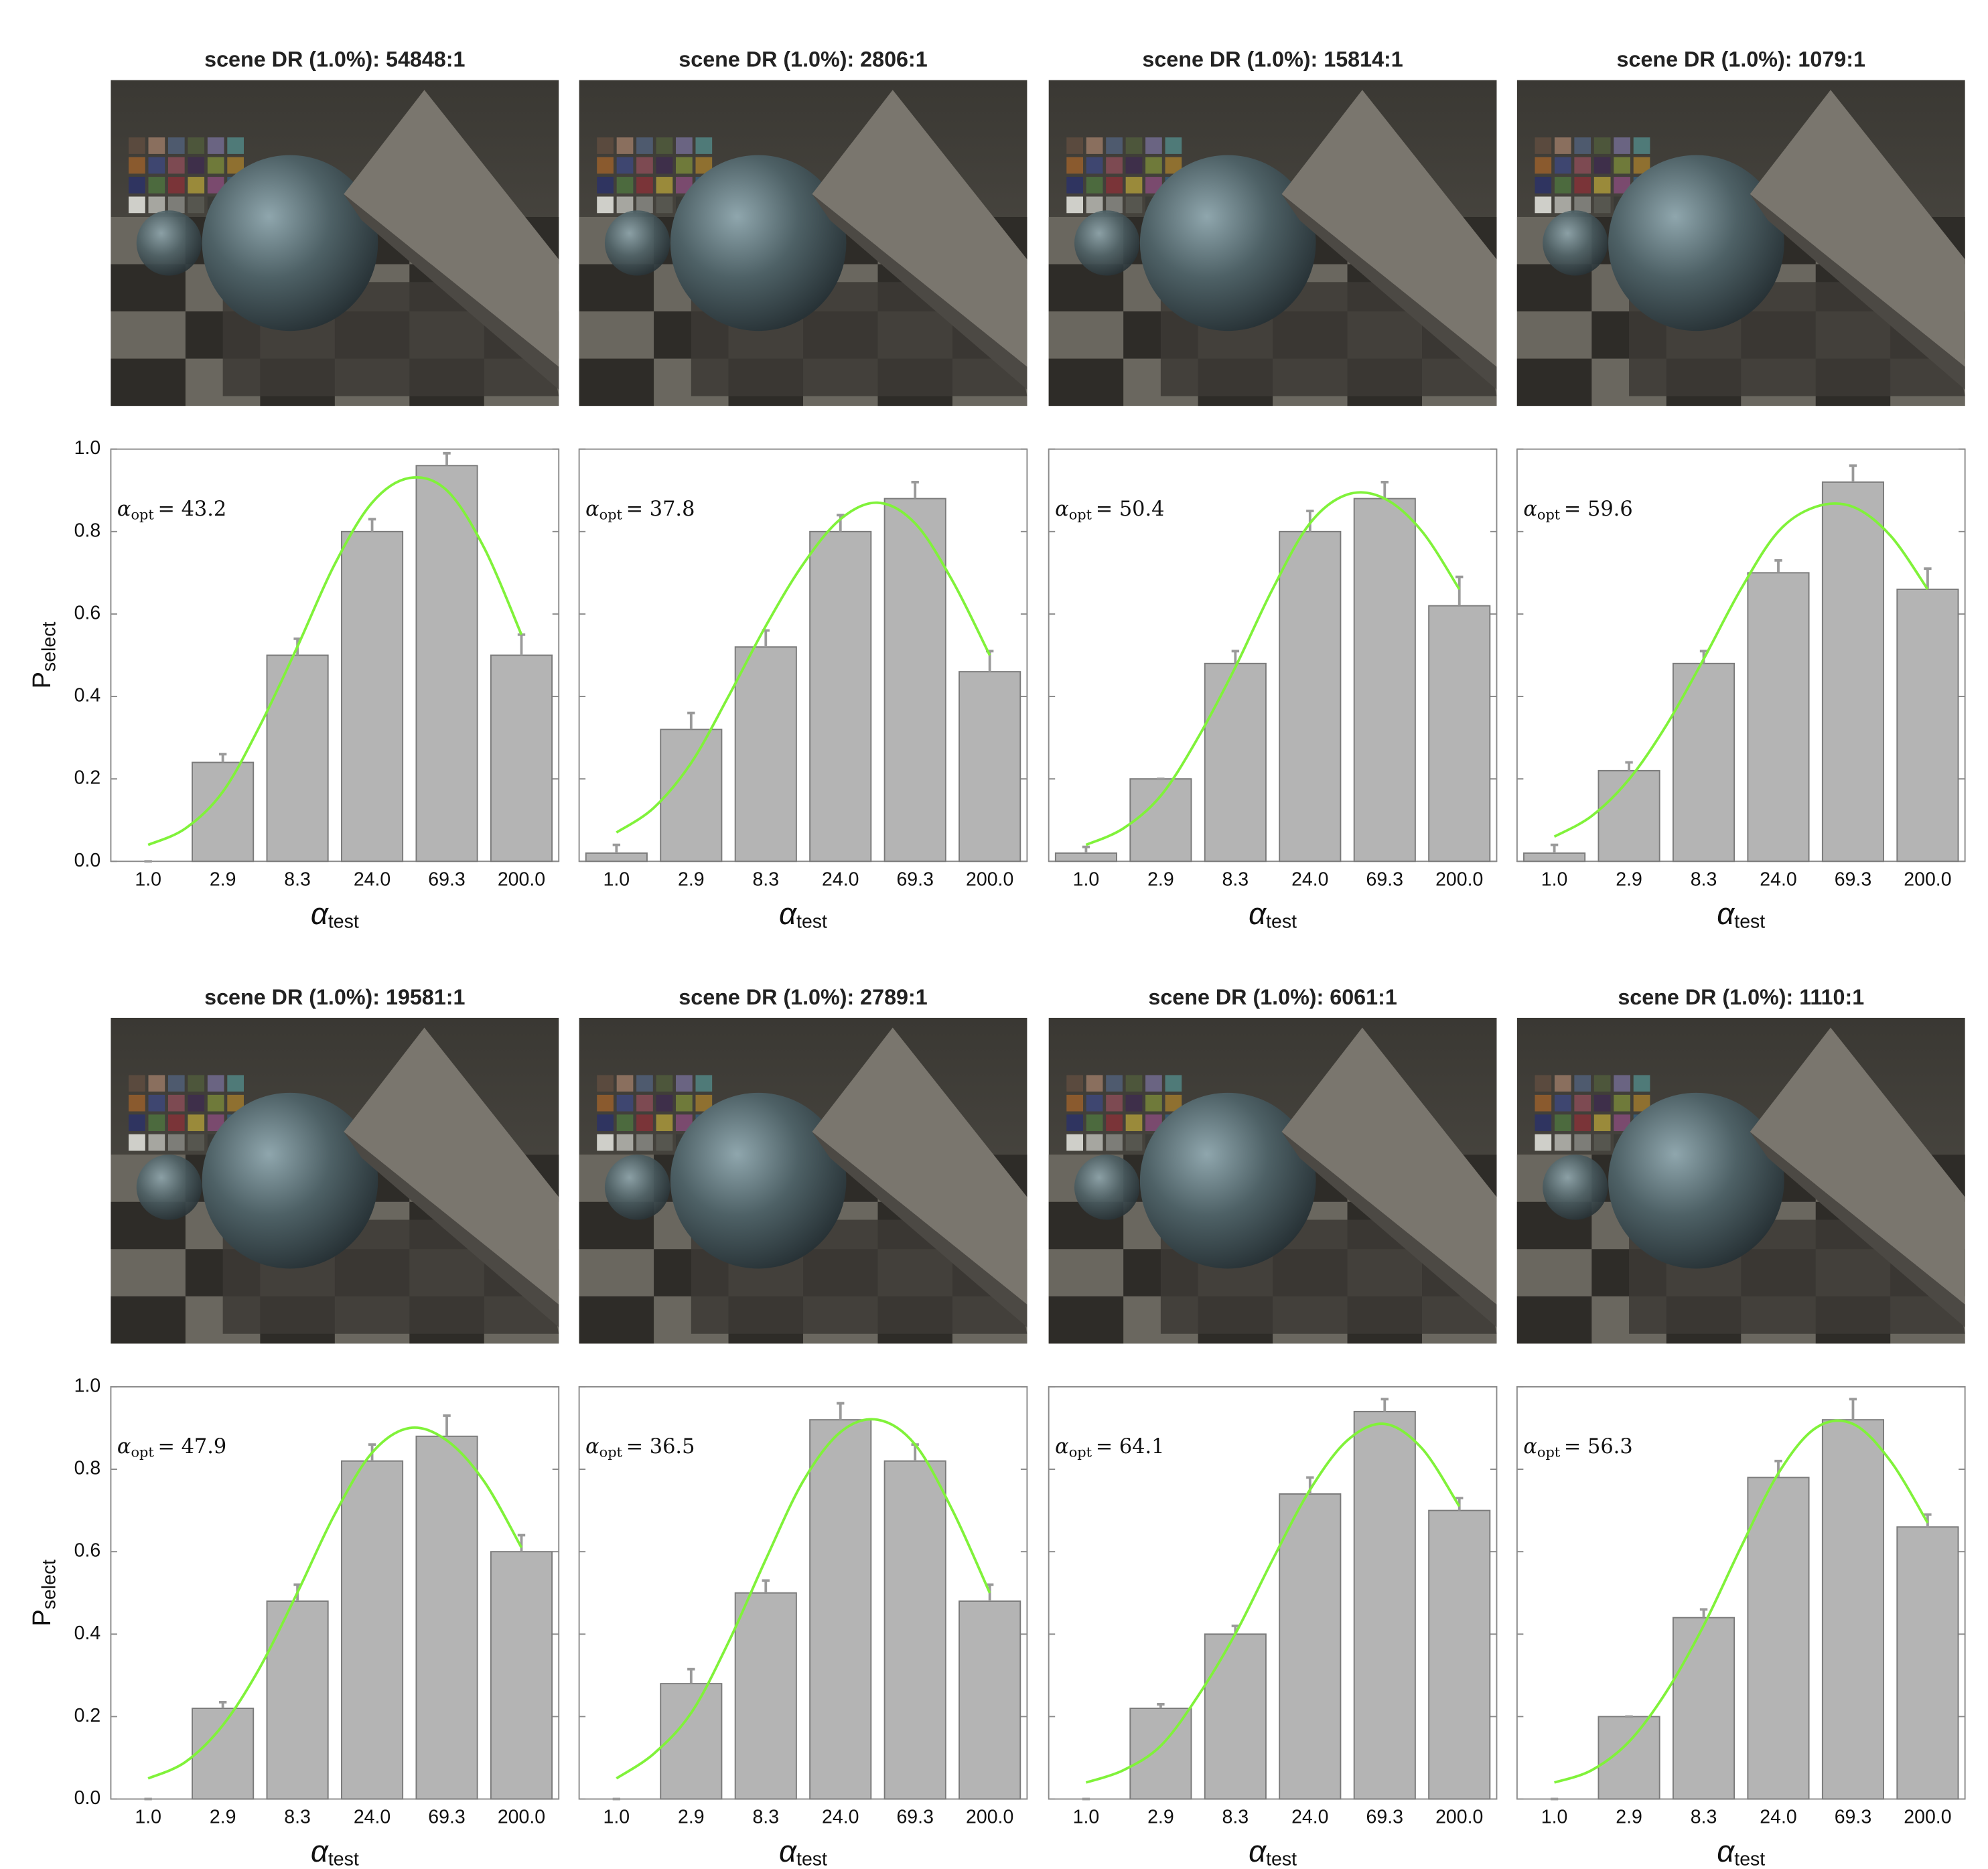 This screenshot has width=1988, height=1869. I want to click on y-axis-label-subscript: select, so click(49, 1584).